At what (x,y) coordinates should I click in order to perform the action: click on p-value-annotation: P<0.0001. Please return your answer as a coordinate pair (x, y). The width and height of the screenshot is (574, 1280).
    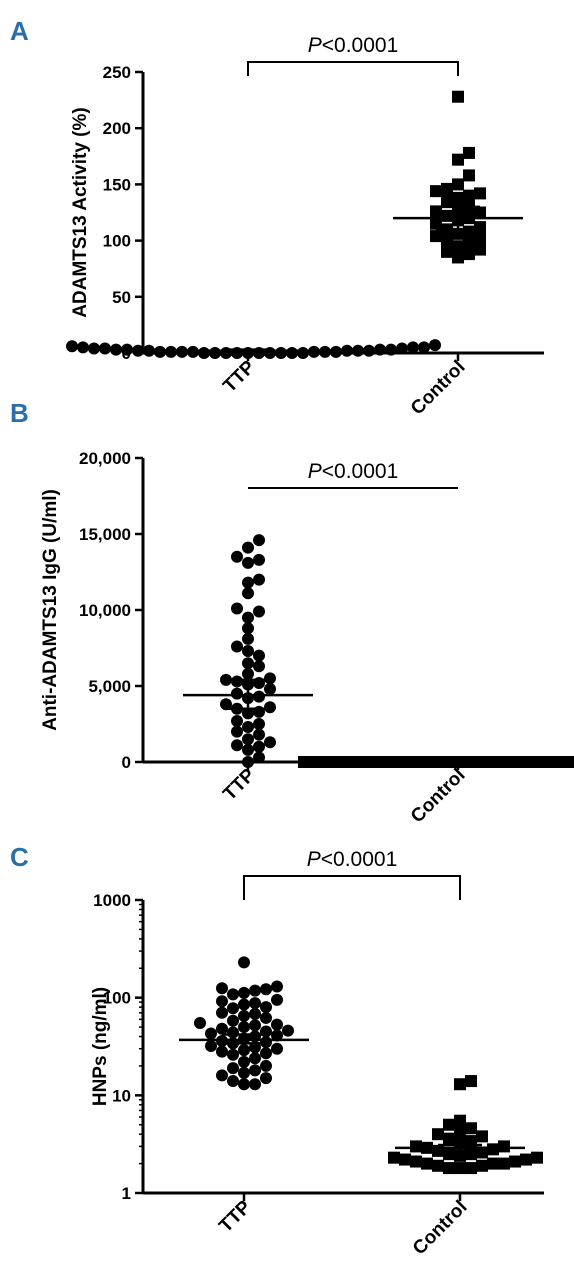
    Looking at the image, I should click on (353, 45).